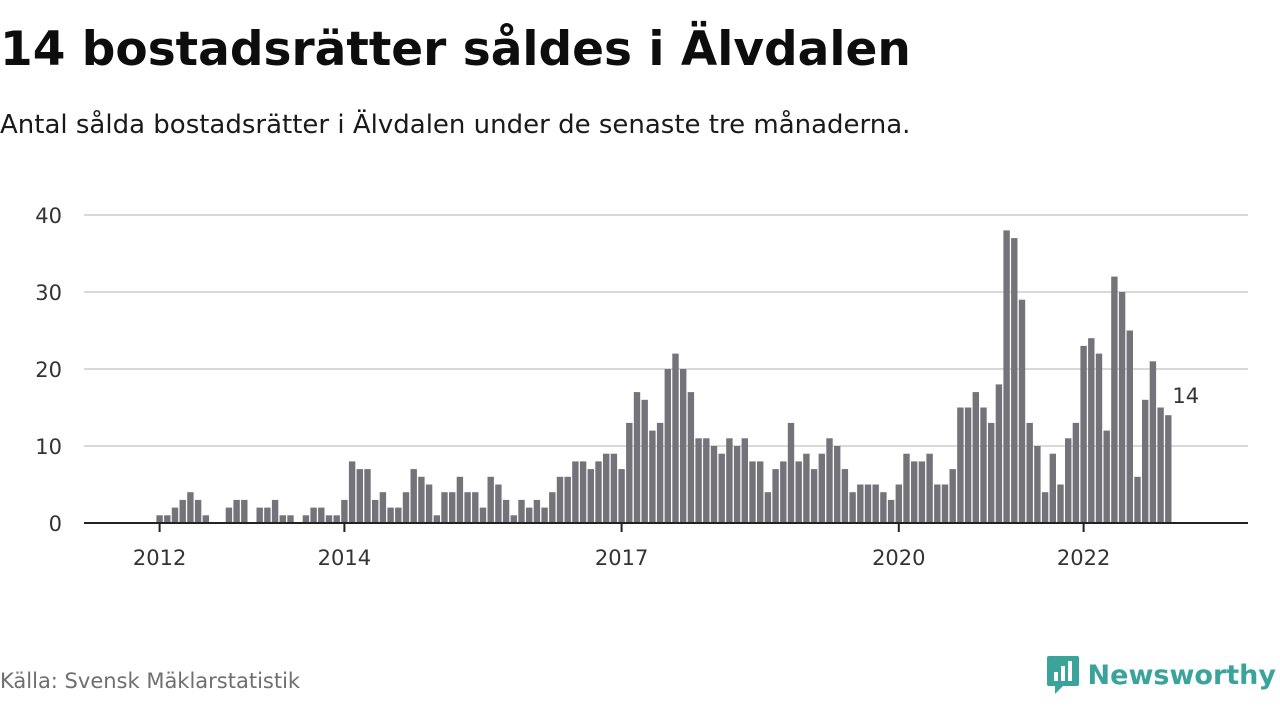 The width and height of the screenshot is (1280, 720). What do you see at coordinates (621, 558) in the screenshot?
I see `x-tick-label: 2017` at bounding box center [621, 558].